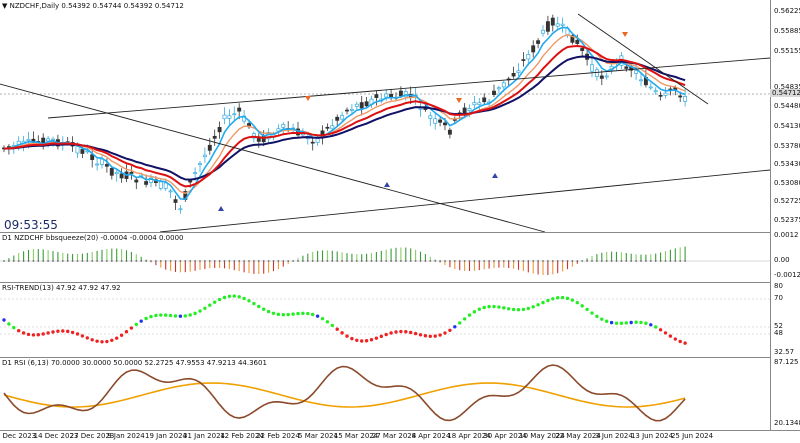 The width and height of the screenshot is (800, 443). I want to click on price-tick-label: 0.52375, so click(787, 220).